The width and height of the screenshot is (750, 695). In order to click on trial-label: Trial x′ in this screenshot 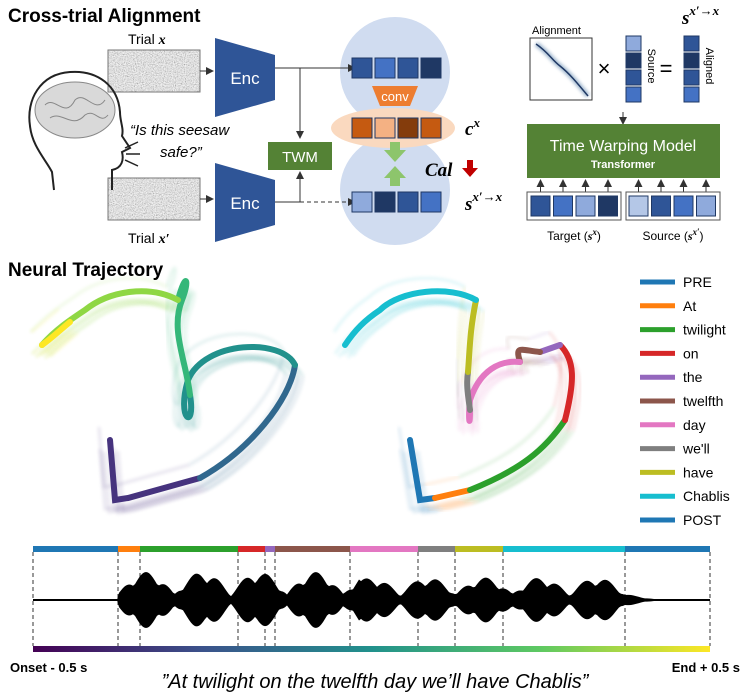, I will do `click(149, 238)`.